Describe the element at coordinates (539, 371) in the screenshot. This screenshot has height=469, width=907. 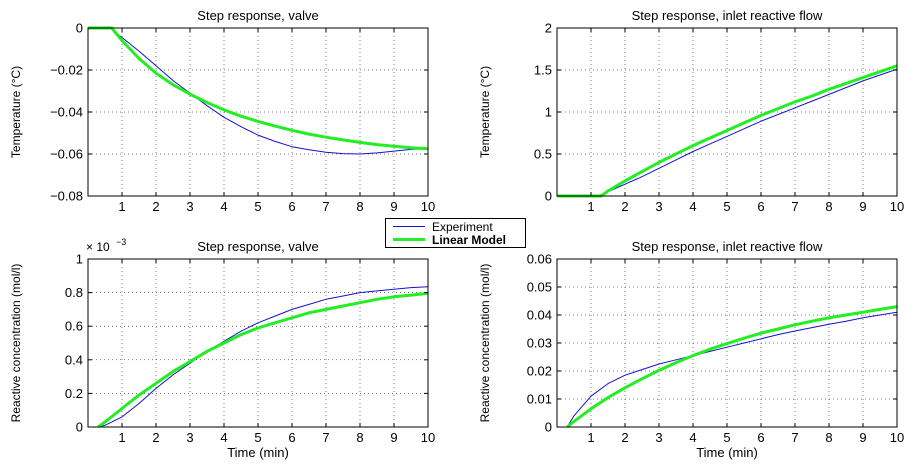
I see `y-tick-label: 0.02` at that location.